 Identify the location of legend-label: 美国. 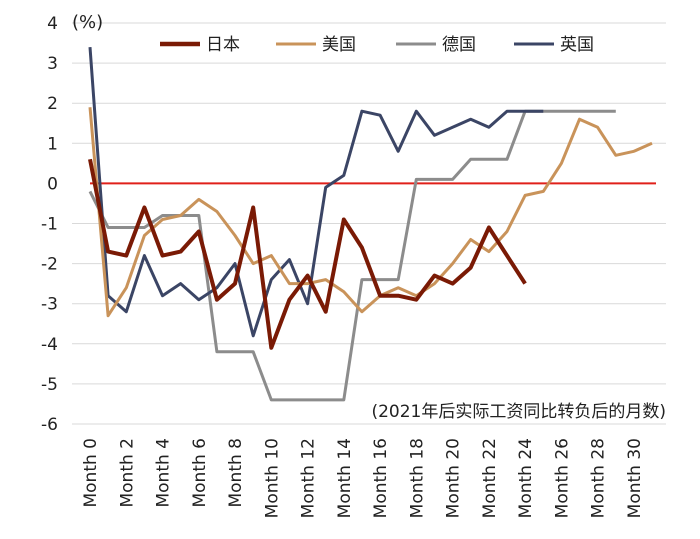
(339, 45).